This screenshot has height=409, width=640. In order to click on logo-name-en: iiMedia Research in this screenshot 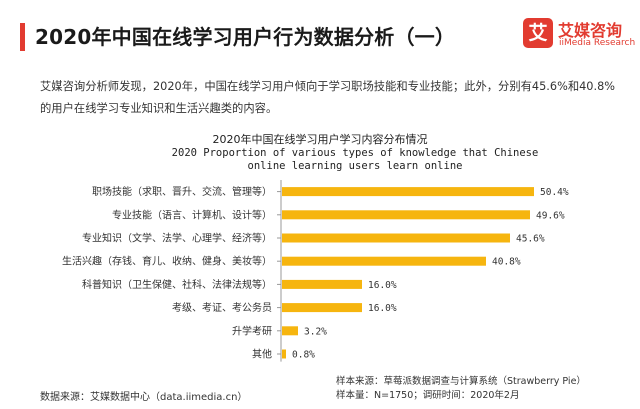, I will do `click(597, 43)`.